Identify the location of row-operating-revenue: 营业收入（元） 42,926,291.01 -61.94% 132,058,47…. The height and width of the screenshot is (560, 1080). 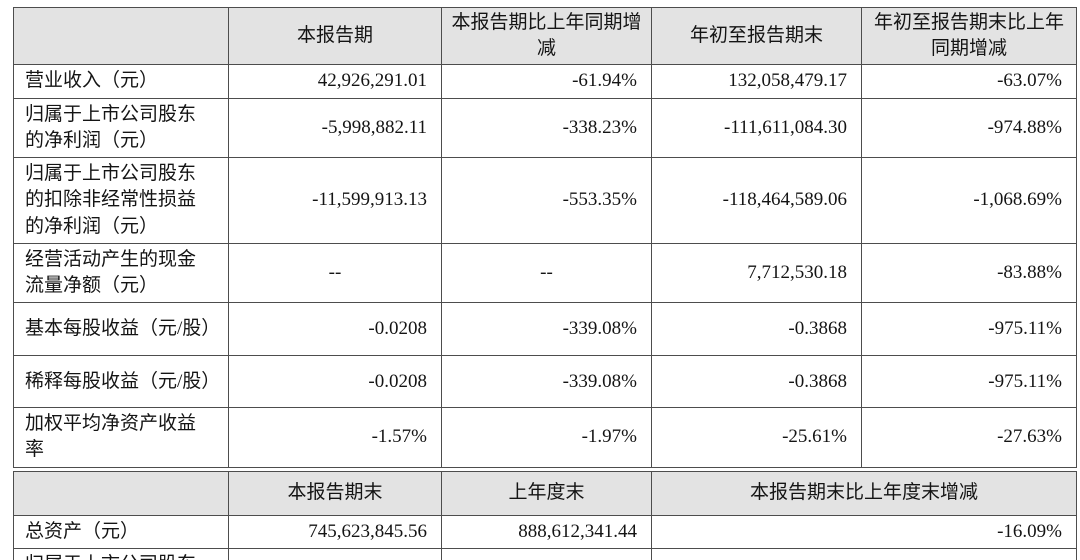
(545, 81).